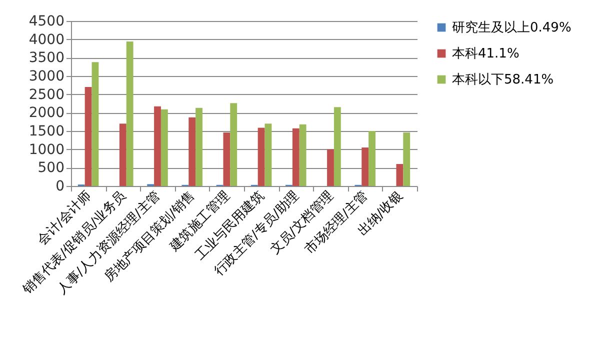  I want to click on y-tick-label: 1500, so click(46, 132).